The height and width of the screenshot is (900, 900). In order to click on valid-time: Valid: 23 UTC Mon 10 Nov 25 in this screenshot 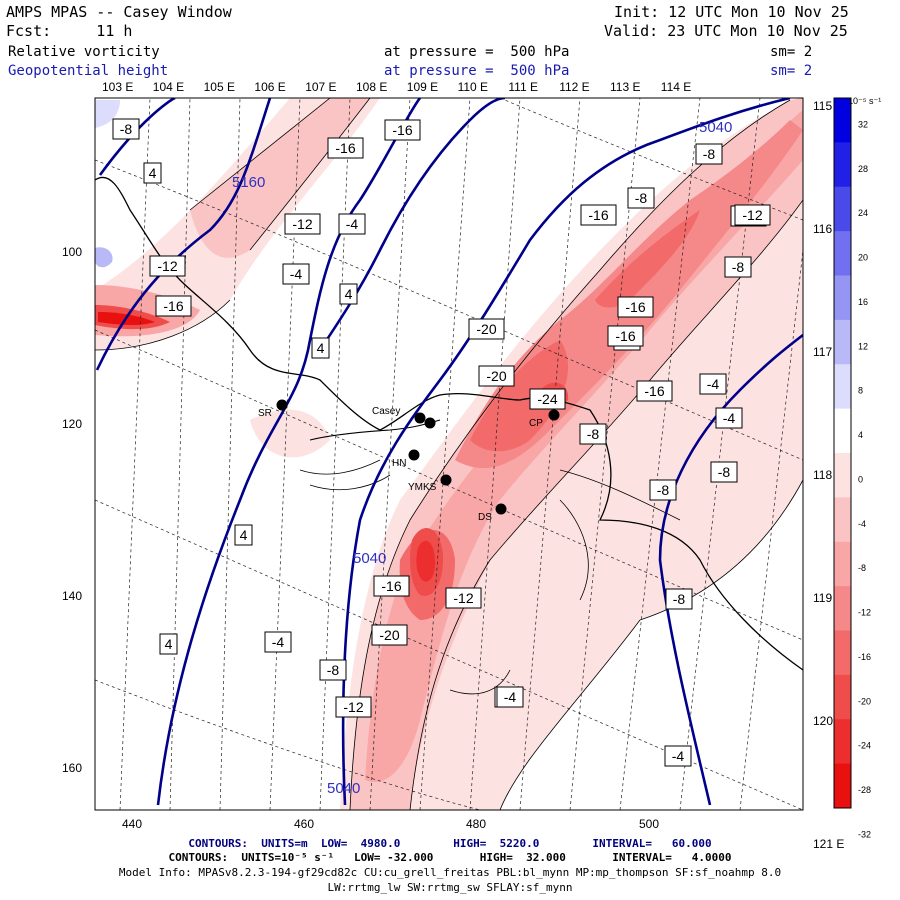, I will do `click(726, 31)`.